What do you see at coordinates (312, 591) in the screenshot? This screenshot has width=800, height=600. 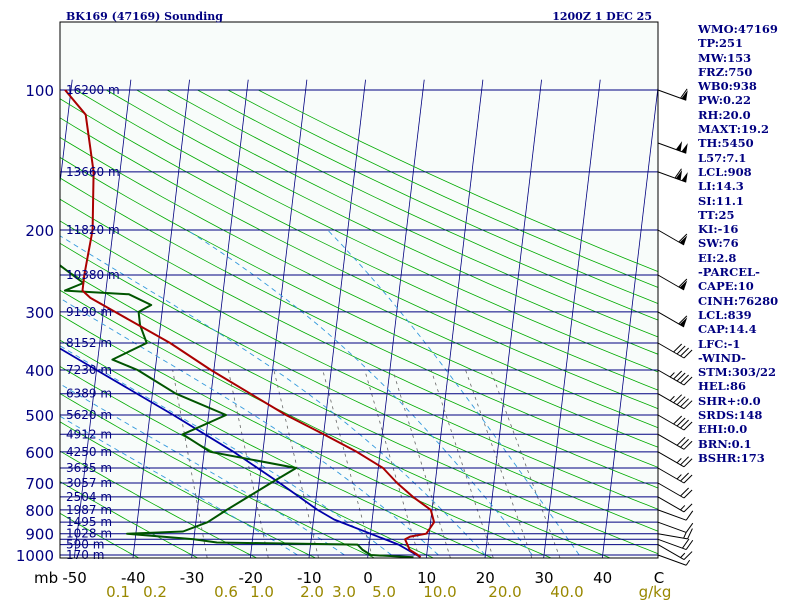 I see `mixing-ratio-tick-label: 2.0` at bounding box center [312, 591].